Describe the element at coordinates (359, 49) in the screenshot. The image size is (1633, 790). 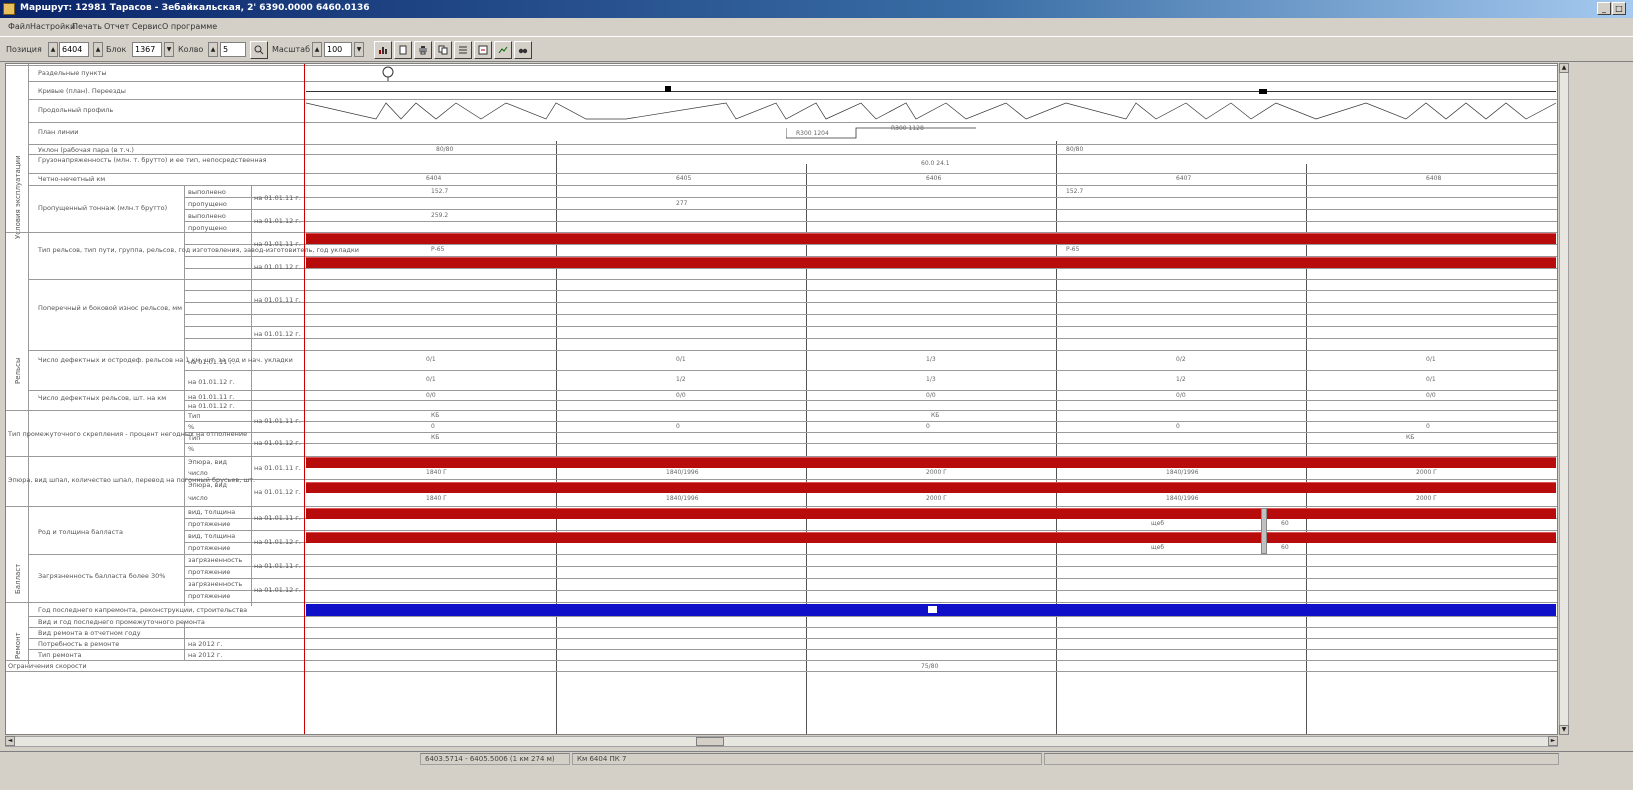
I see `scale-dropdown-icon: ▼` at that location.